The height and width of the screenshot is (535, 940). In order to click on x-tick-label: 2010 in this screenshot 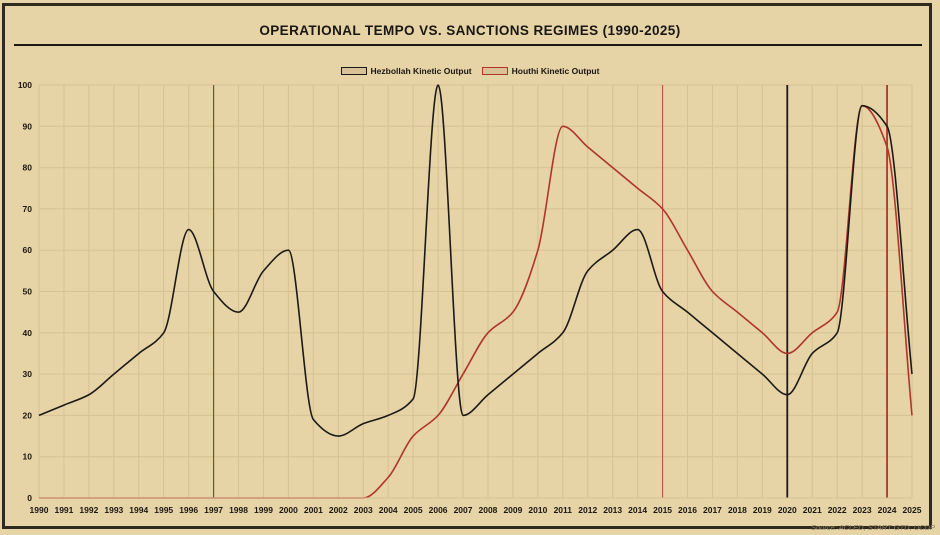, I will do `click(537, 510)`.